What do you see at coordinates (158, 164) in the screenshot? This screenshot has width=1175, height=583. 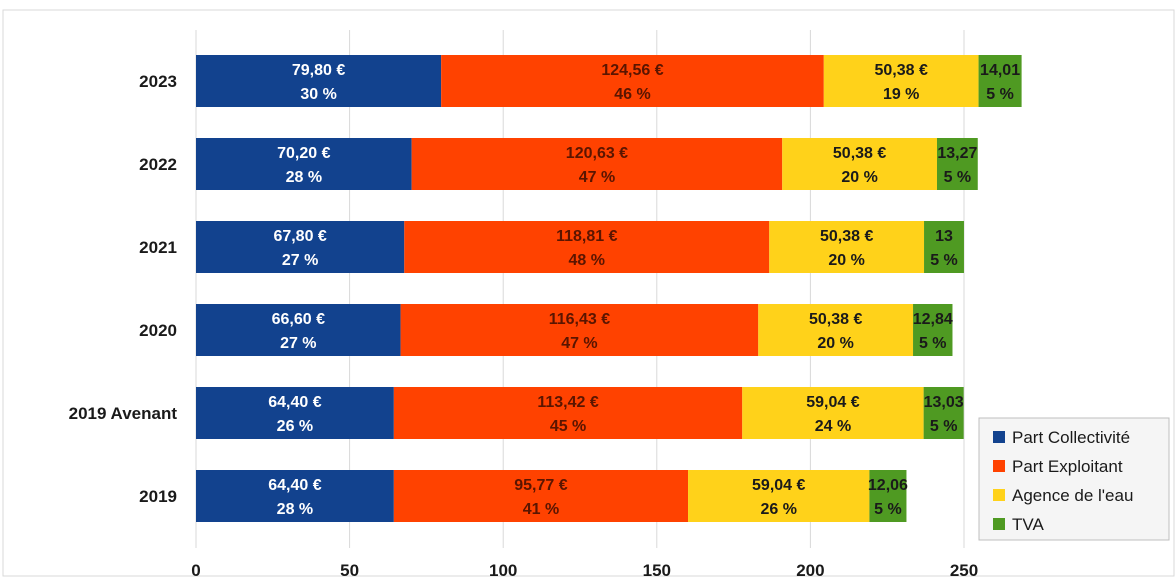 I see `category-label: 2022` at bounding box center [158, 164].